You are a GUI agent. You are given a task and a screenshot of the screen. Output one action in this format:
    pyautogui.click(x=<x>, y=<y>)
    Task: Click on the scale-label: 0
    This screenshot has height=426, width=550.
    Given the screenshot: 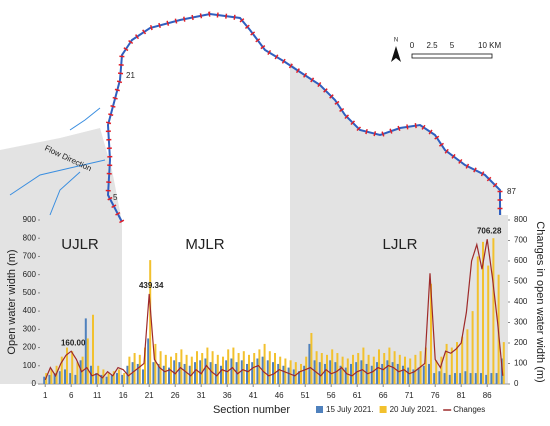 What is the action you would take?
    pyautogui.click(x=412, y=45)
    